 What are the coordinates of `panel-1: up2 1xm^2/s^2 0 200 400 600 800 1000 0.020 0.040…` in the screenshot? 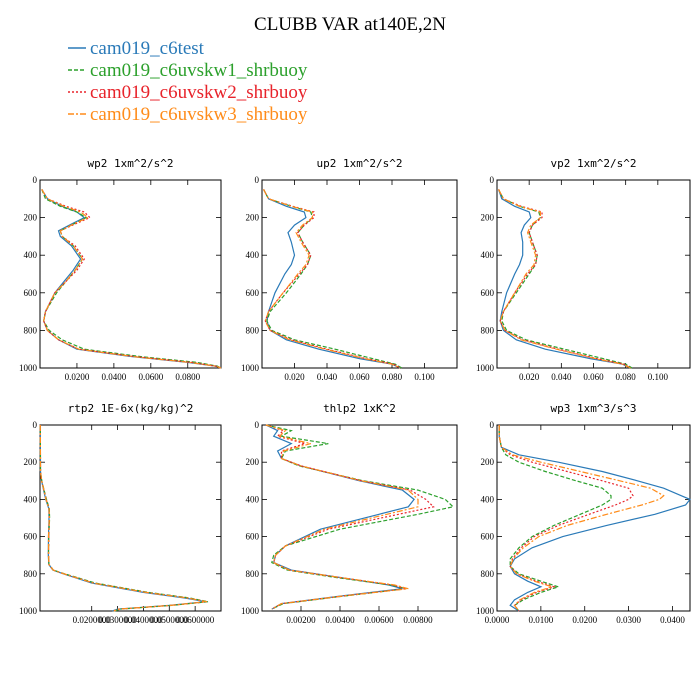 It's located at (349, 269).